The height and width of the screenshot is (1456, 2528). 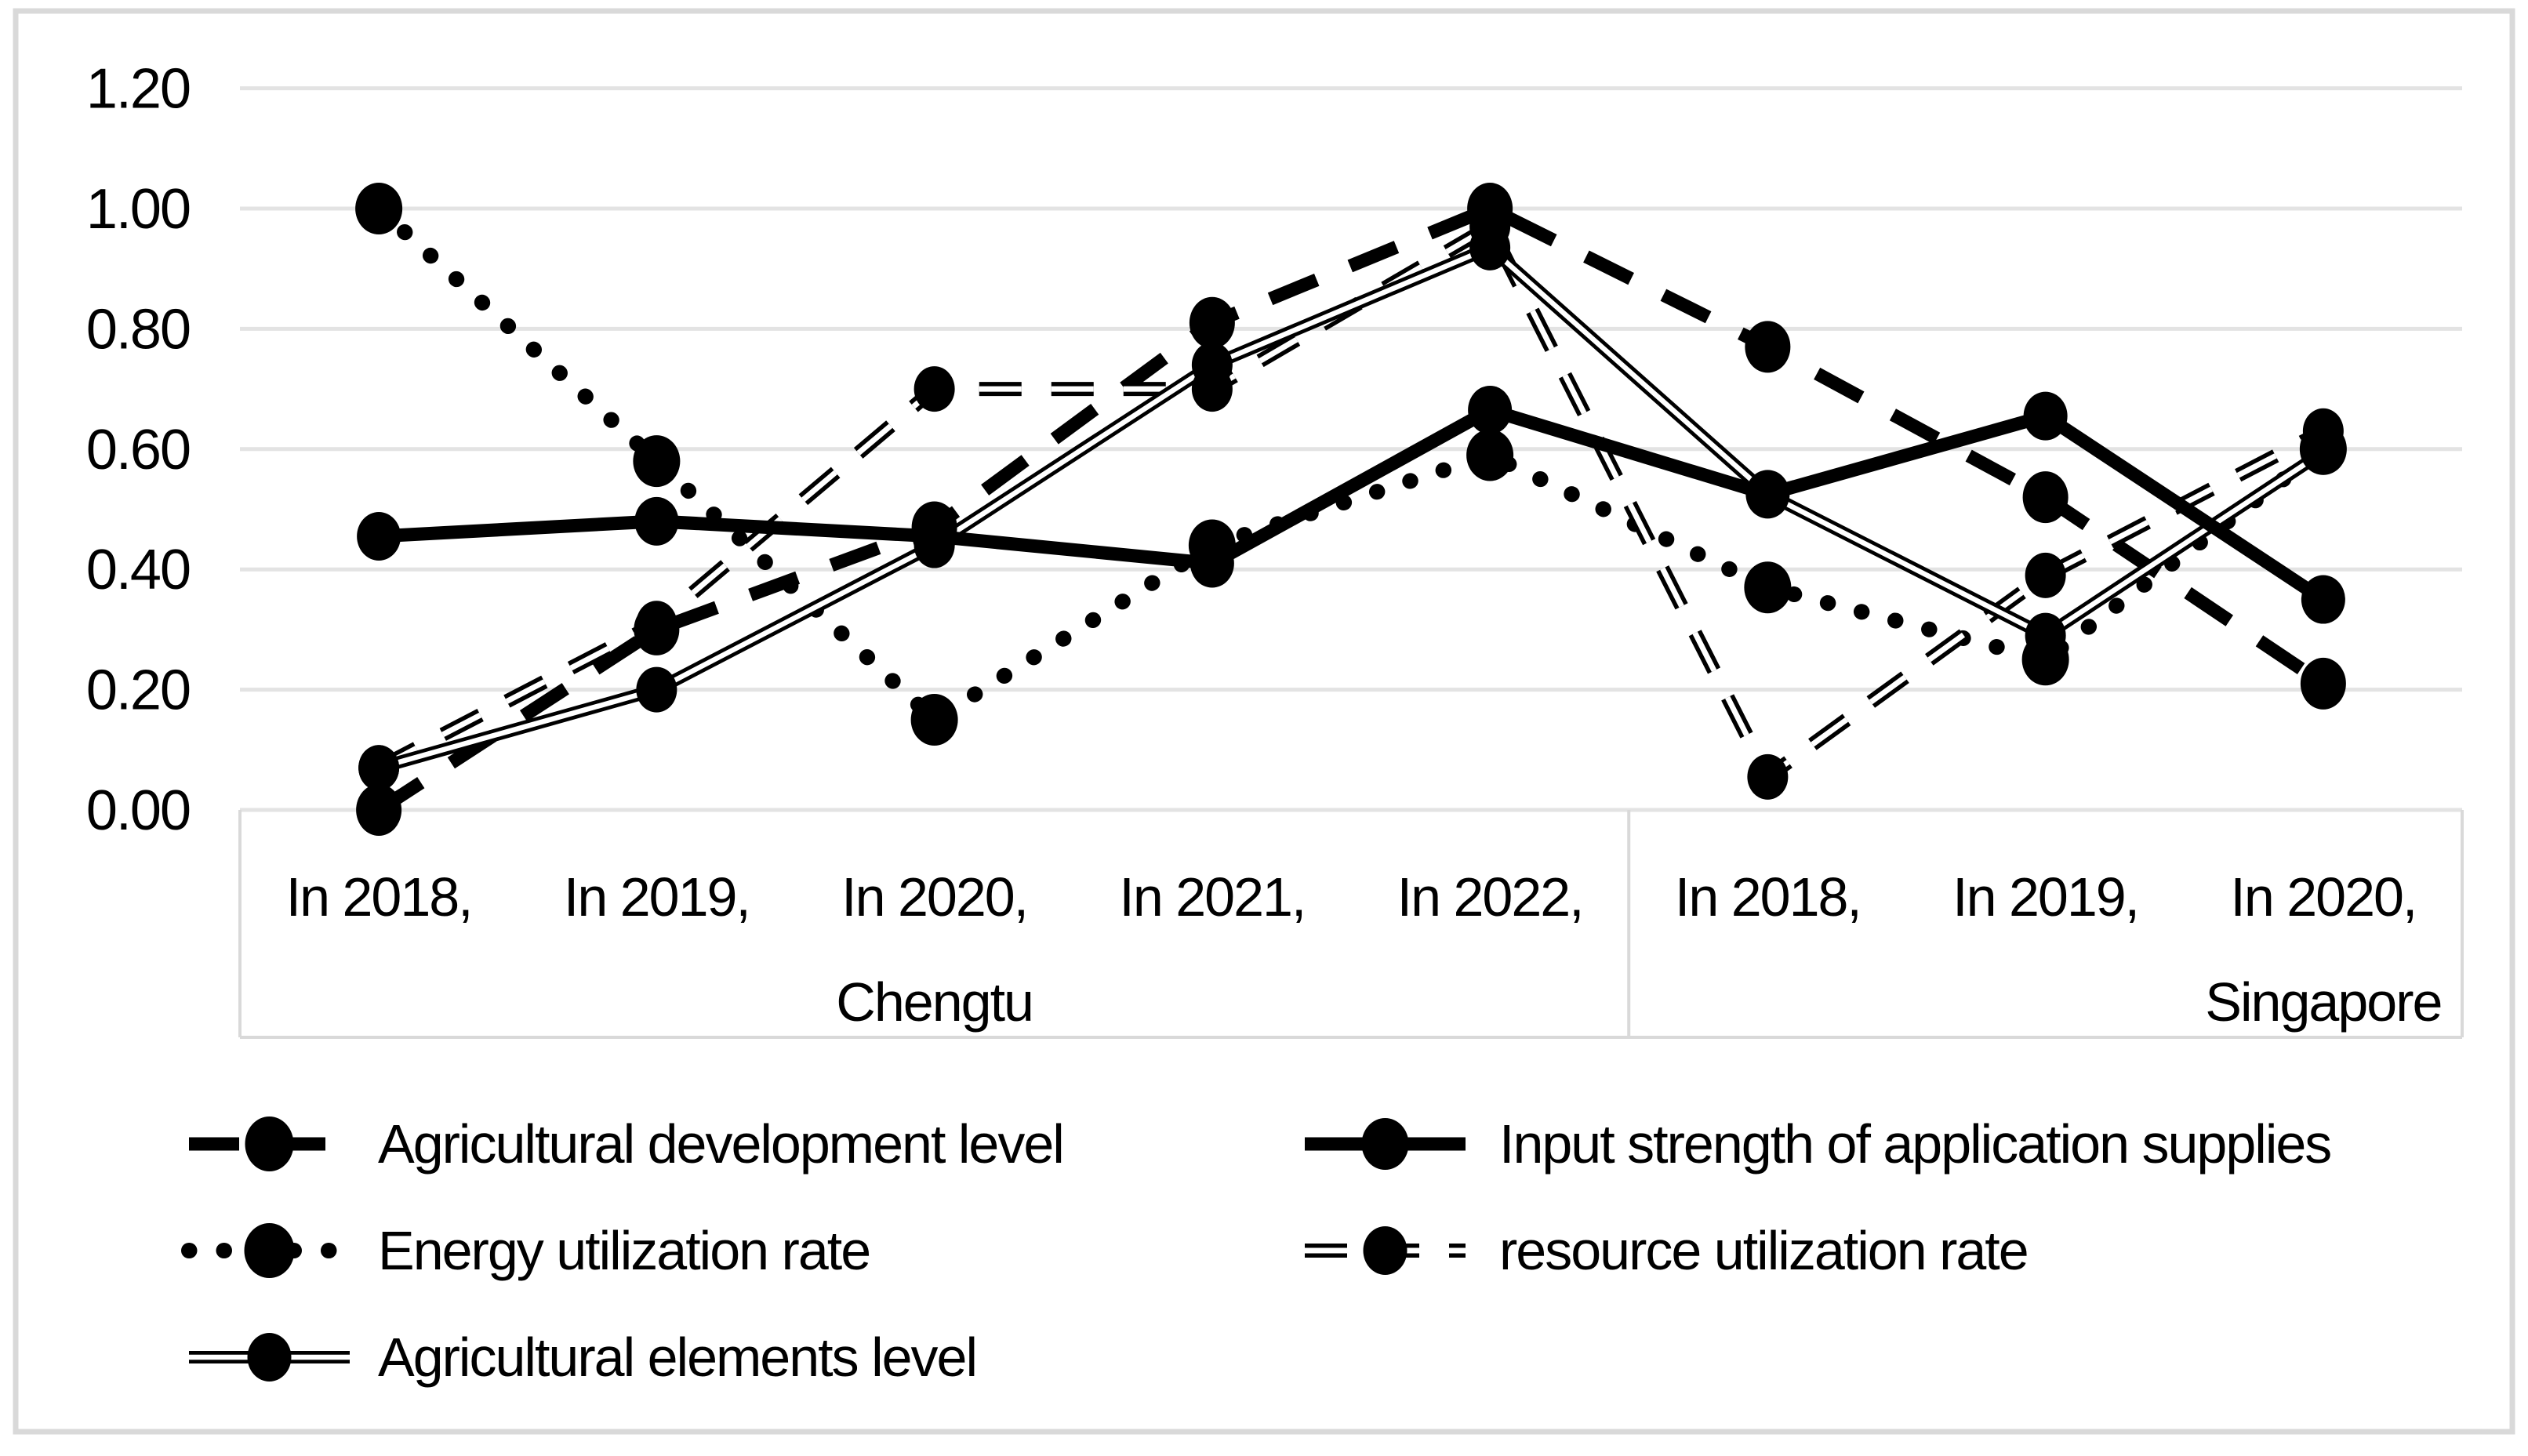 I want to click on series-line-input-strength-of-application-supplies, so click(x=1352, y=503).